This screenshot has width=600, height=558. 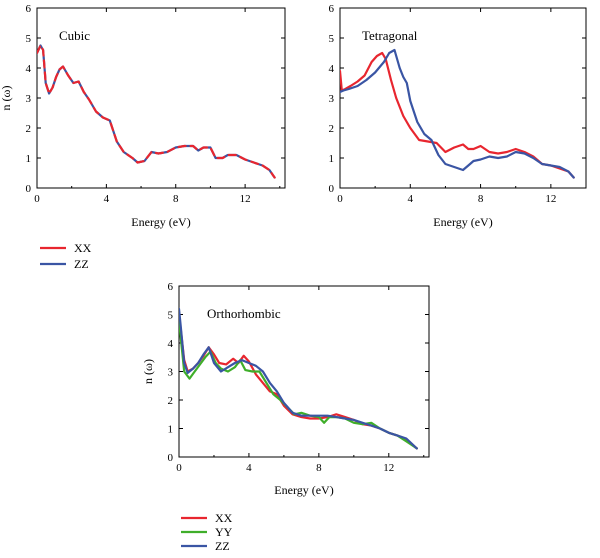 What do you see at coordinates (171, 401) in the screenshot?
I see `orthorhombic-y-tick-label: 2` at bounding box center [171, 401].